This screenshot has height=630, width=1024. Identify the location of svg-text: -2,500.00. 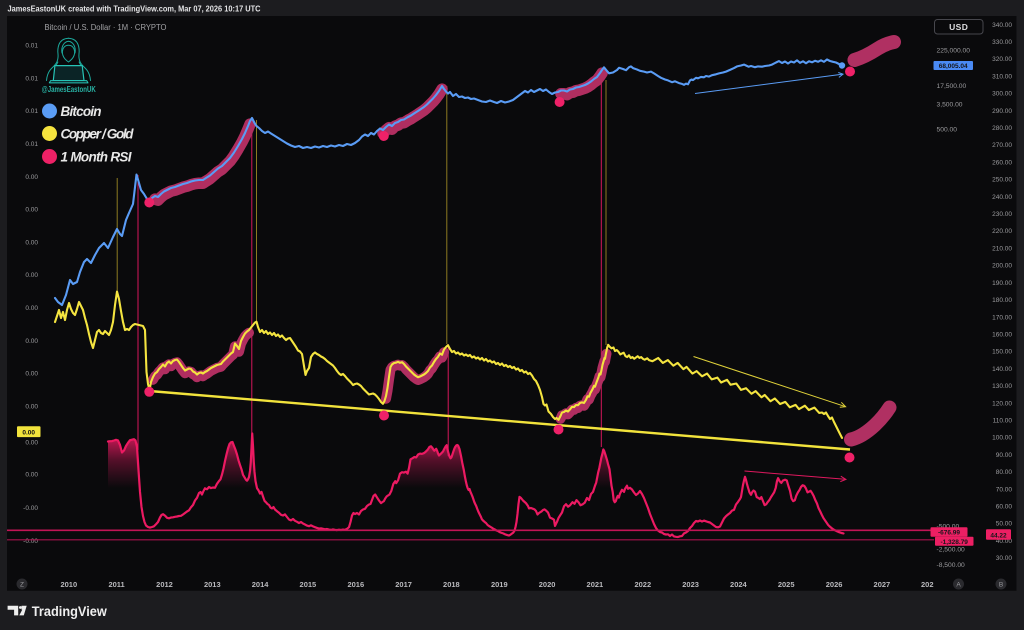
(951, 550).